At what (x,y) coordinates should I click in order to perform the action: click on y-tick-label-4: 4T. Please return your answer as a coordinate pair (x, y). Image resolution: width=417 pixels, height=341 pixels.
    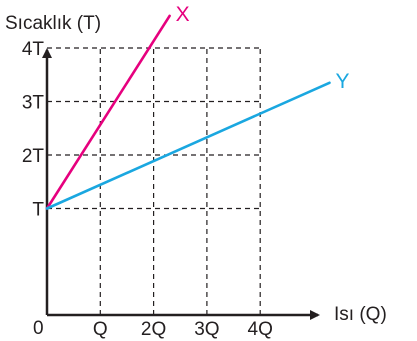
    Looking at the image, I should click on (33, 49).